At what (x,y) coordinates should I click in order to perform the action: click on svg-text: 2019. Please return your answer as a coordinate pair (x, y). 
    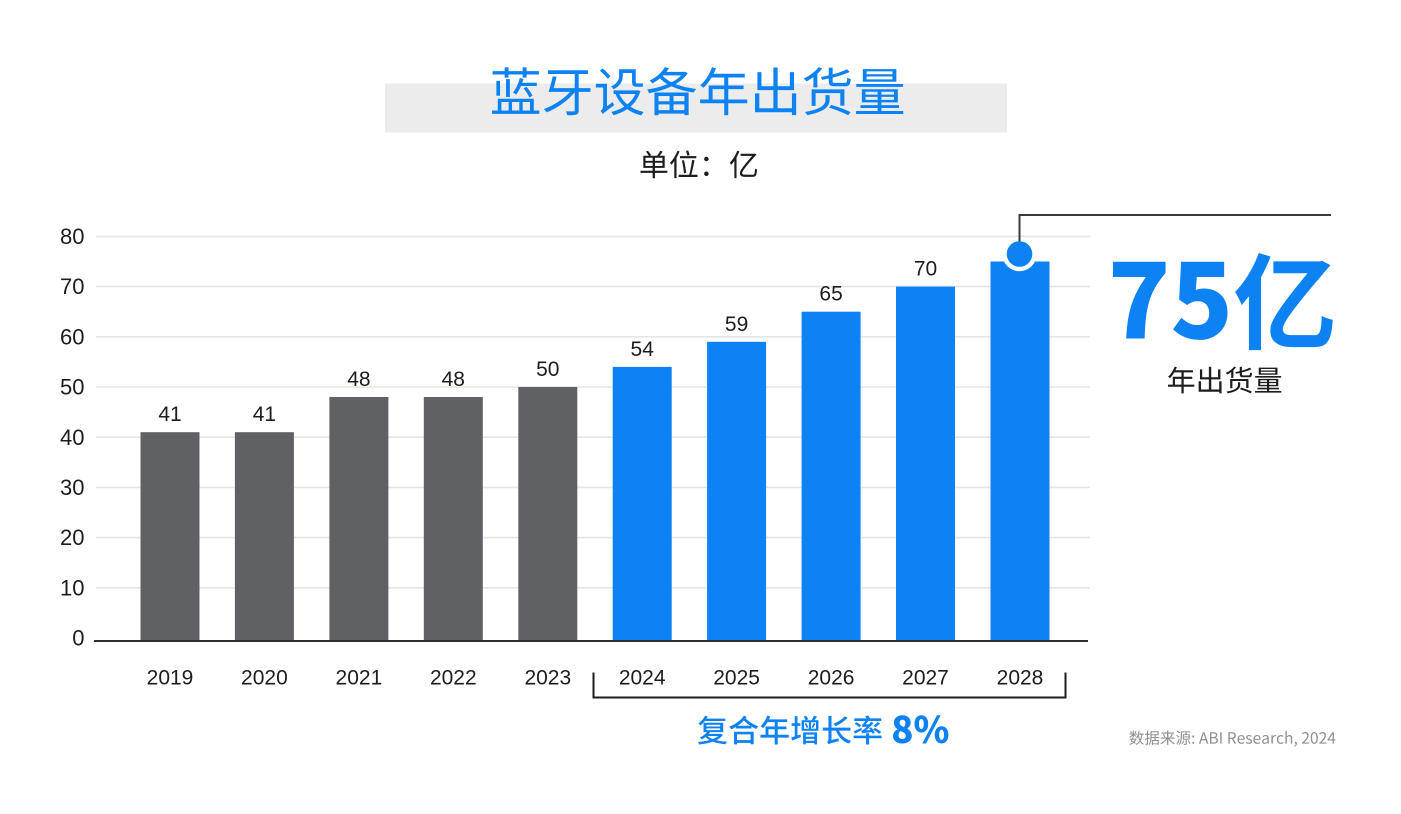
    Looking at the image, I should click on (170, 677).